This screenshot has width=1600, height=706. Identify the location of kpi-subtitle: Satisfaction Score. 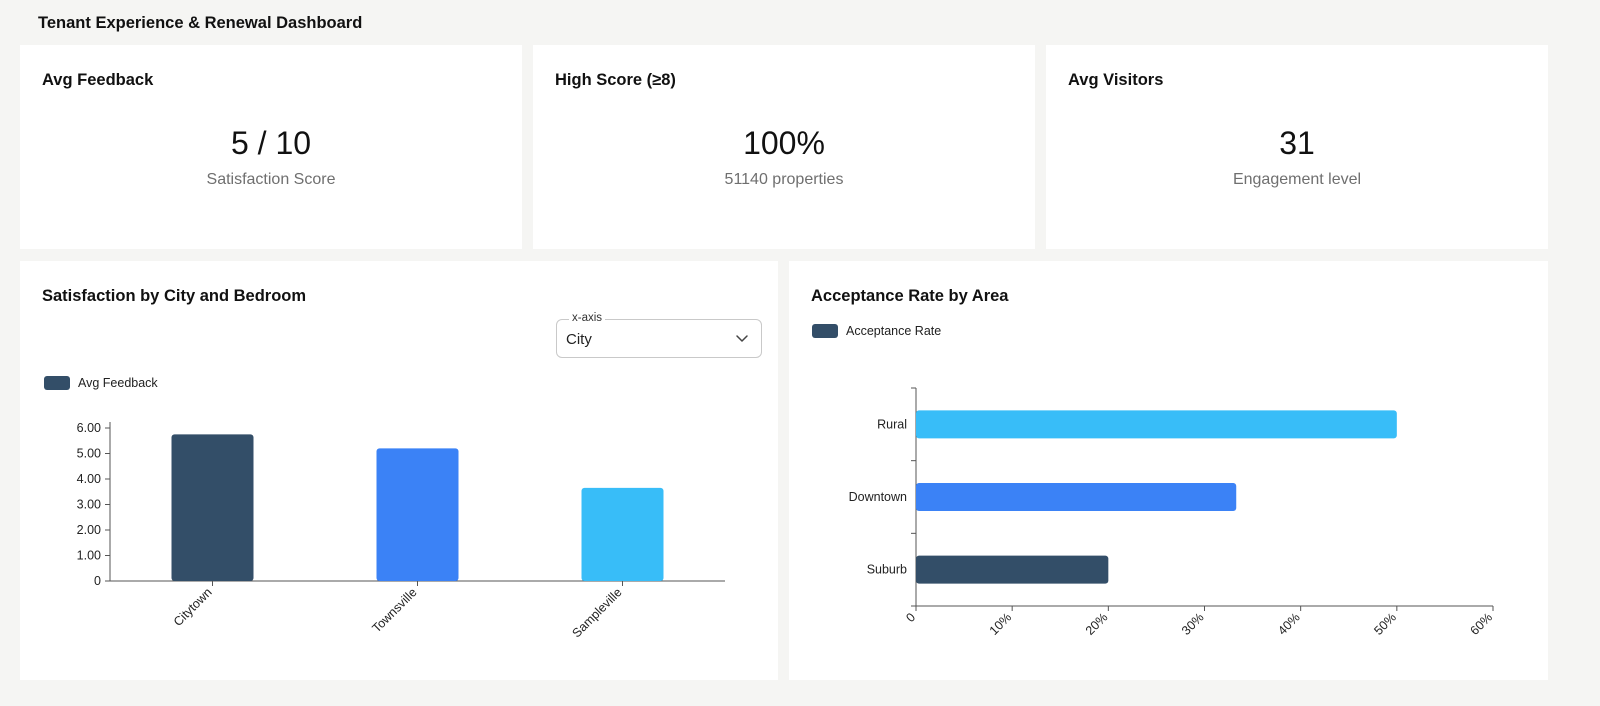
(271, 179).